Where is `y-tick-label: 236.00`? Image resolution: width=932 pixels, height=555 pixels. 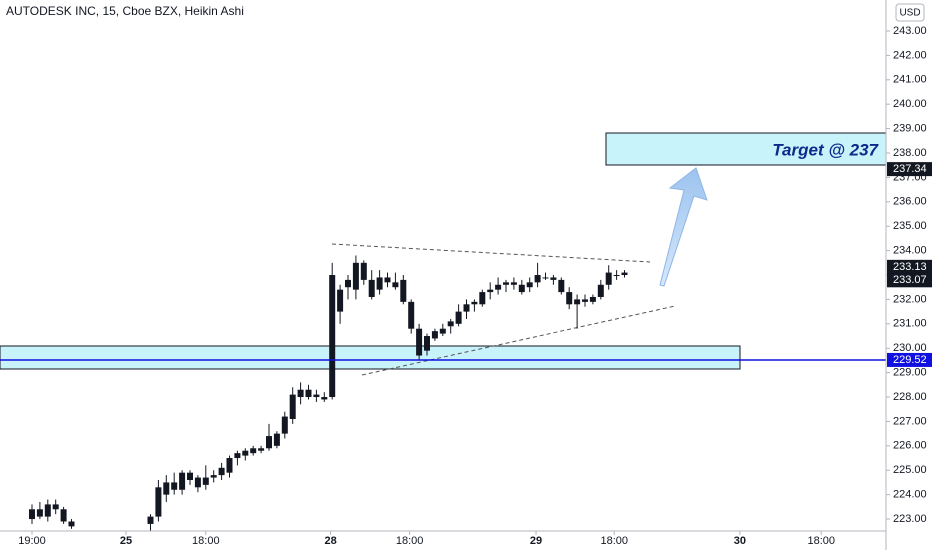
y-tick-label: 236.00 is located at coordinates (910, 202).